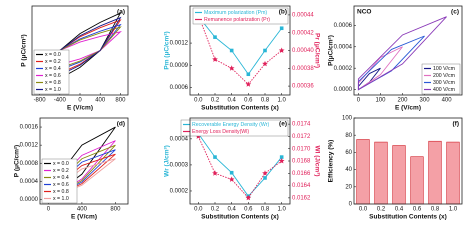  Describe the element at coordinates (425, 101) in the screenshot. I see `x-tick-label: 300` at that location.